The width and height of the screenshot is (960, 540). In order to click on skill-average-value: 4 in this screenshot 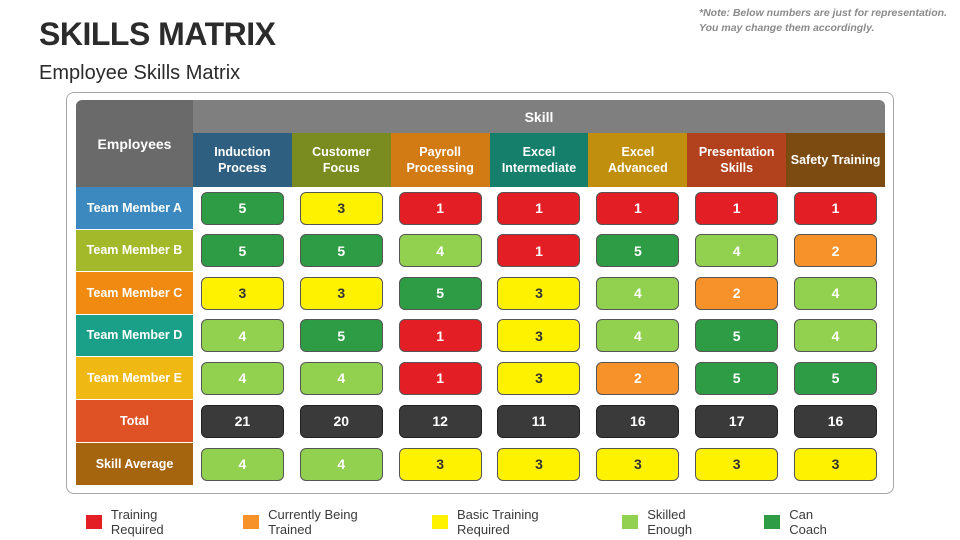, I will do `click(242, 464)`.